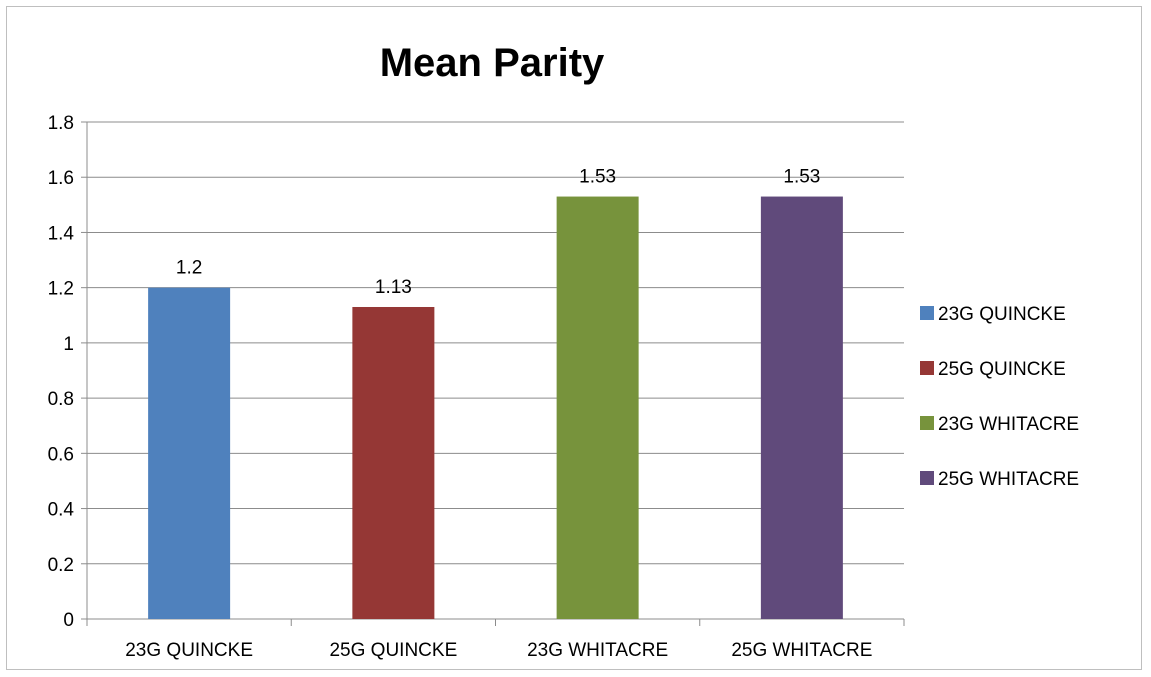 The width and height of the screenshot is (1151, 677). Describe the element at coordinates (61, 289) in the screenshot. I see `y-tick-label: 1.2` at that location.